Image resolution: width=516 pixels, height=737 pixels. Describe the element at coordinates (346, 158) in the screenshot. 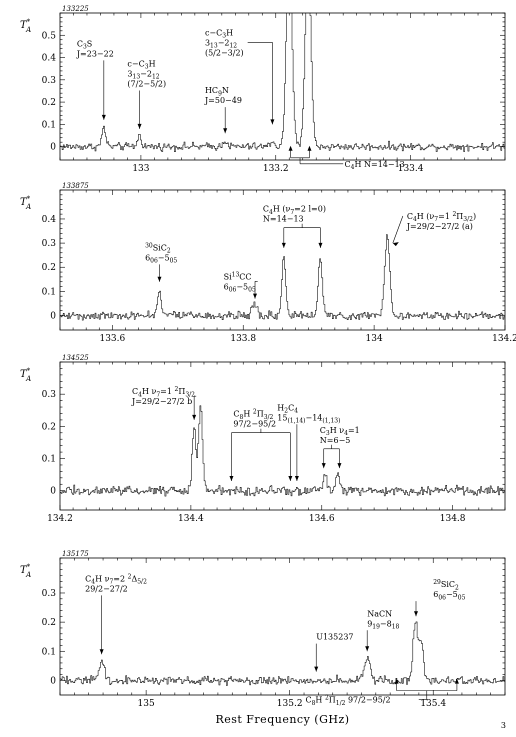

I see `bracket-annotation: C4​H N=14−13` at that location.